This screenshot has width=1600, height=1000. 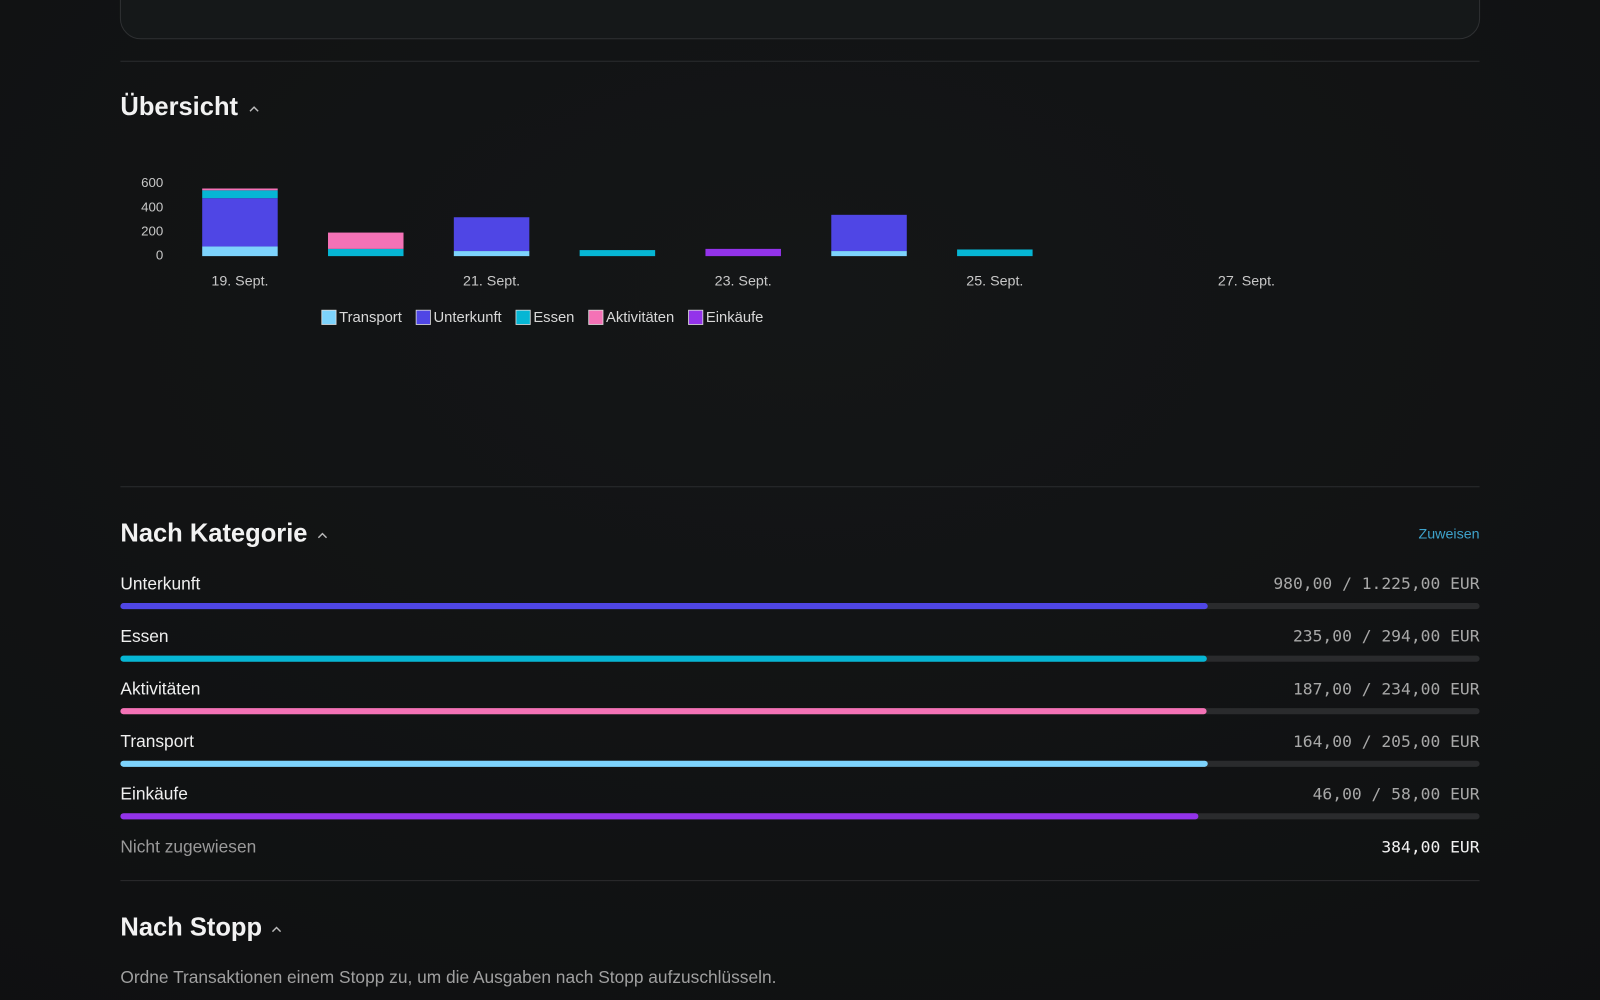 What do you see at coordinates (159, 255) in the screenshot?
I see `y-tick-label: 0` at bounding box center [159, 255].